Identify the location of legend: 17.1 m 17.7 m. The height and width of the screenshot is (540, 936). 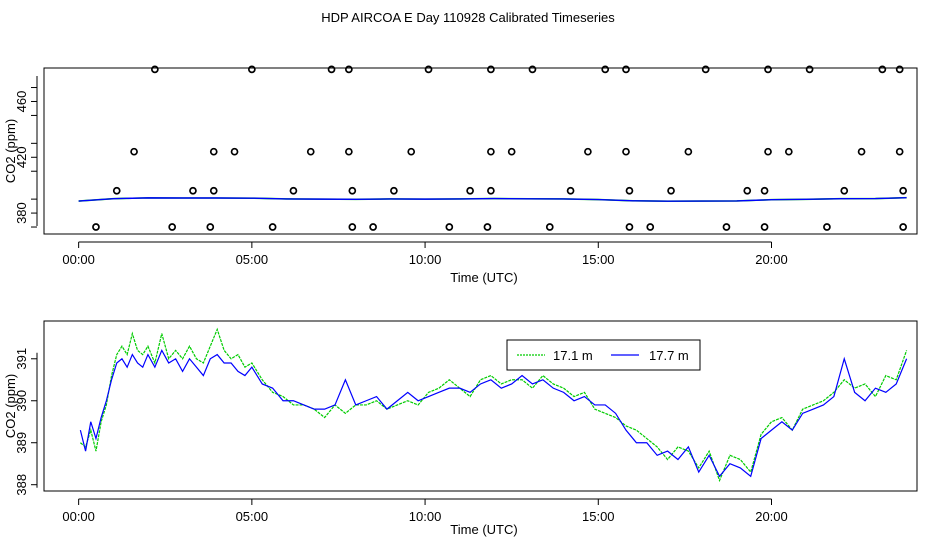
(603, 355).